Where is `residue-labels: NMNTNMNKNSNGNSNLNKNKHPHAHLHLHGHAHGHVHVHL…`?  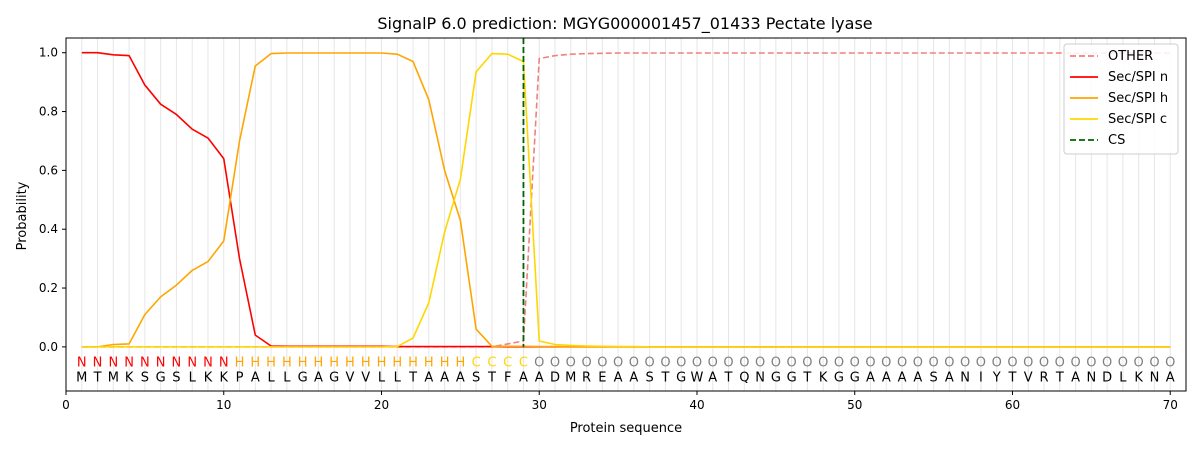
residue-labels: NMNTNMNKNSNGNSNLNKNKHPHAHLHLHGHAHGHVHVHL… is located at coordinates (625, 371).